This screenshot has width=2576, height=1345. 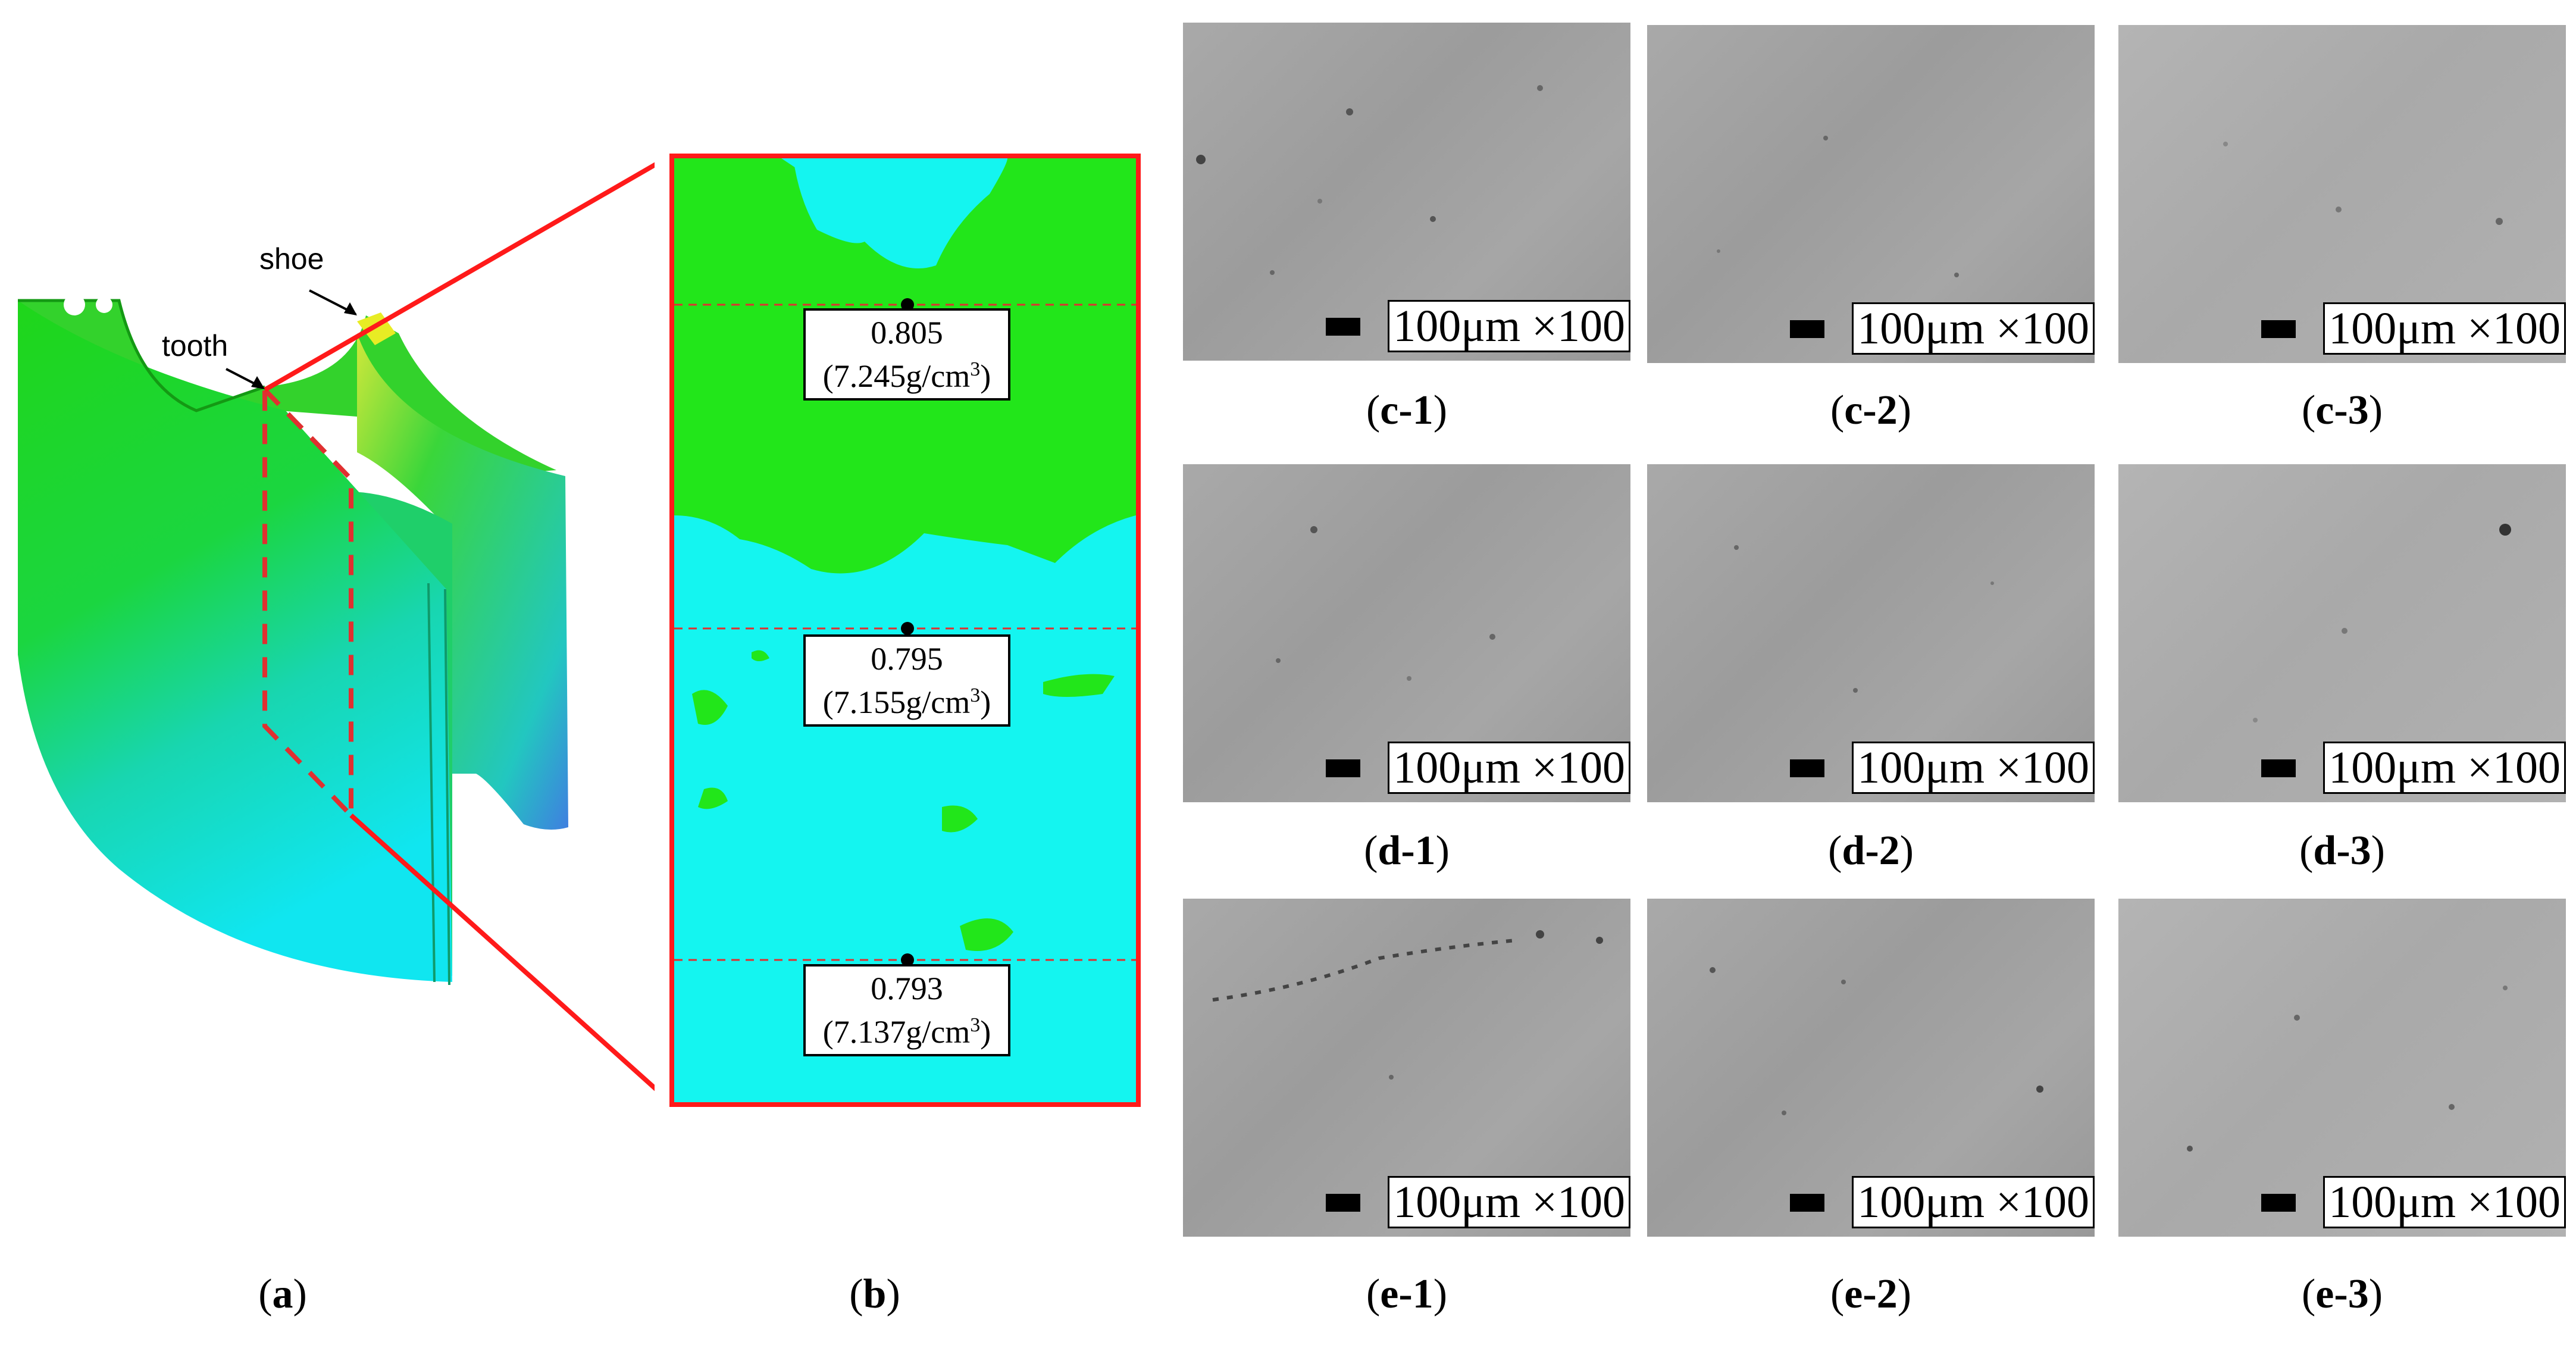 What do you see at coordinates (1871, 1068) in the screenshot?
I see `micrograph-e-2: 100μm ×100` at bounding box center [1871, 1068].